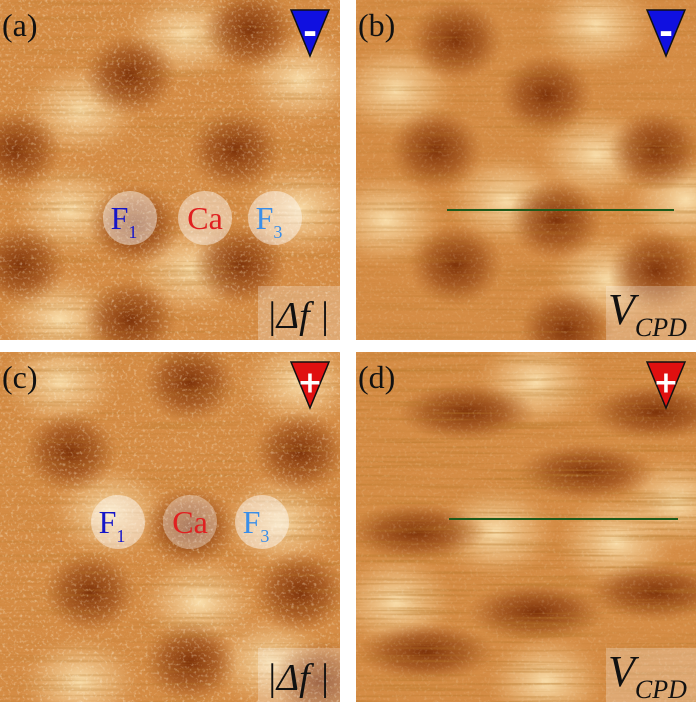 The width and height of the screenshot is (696, 702). I want to click on panel-label: (b), so click(376, 25).